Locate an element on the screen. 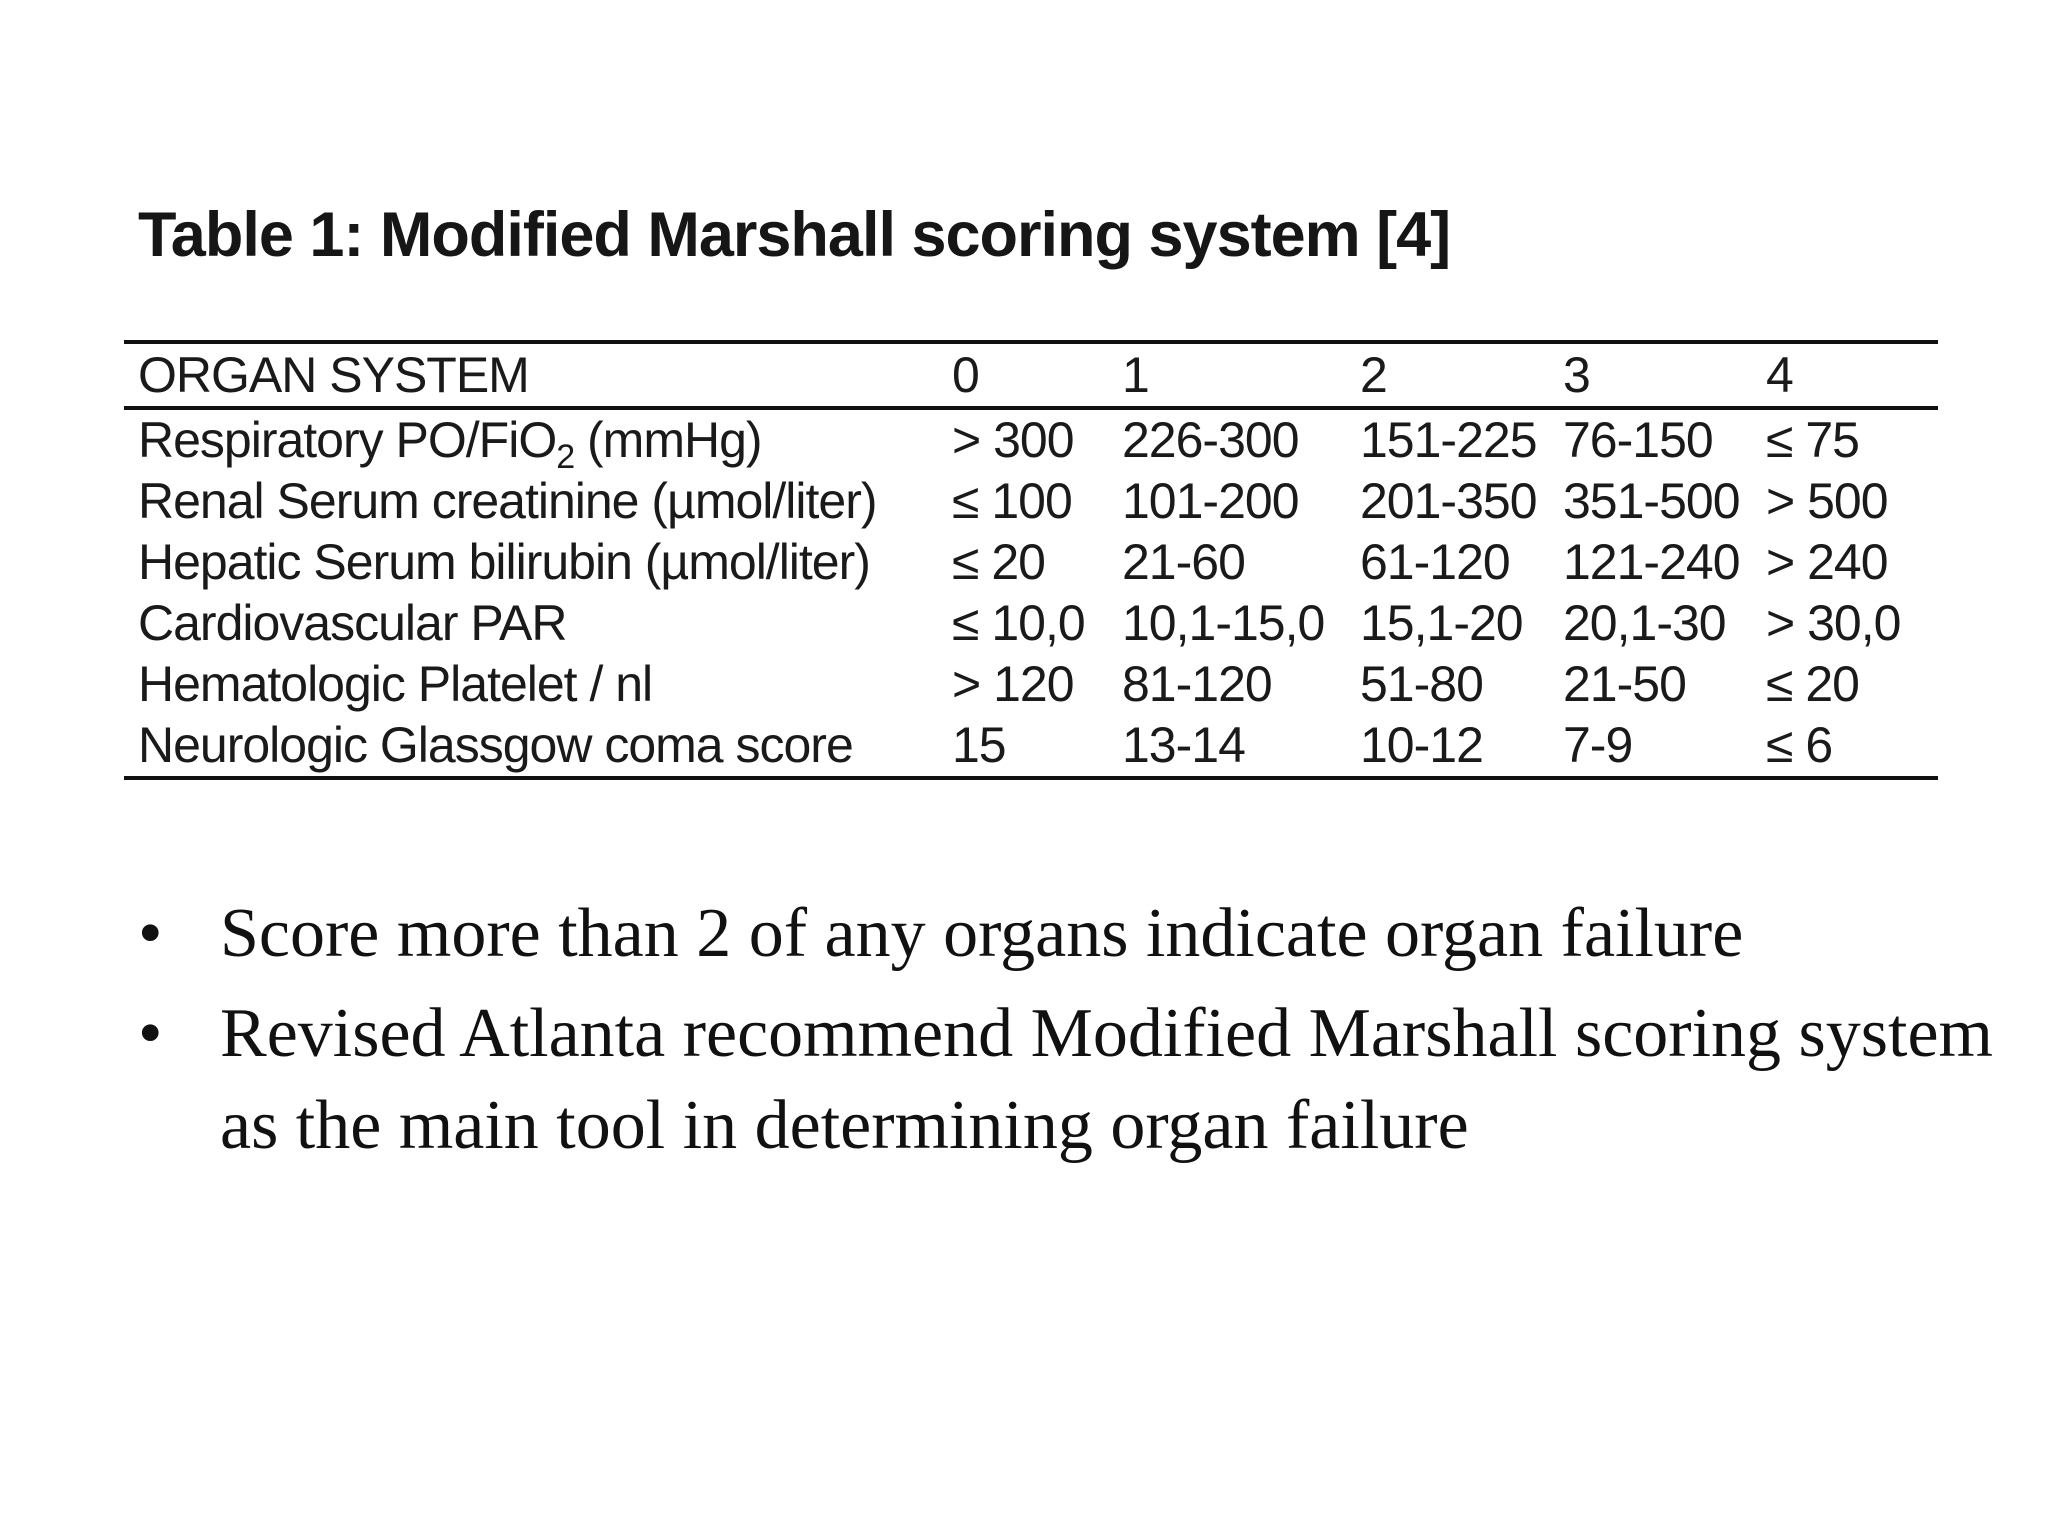 The height and width of the screenshot is (1536, 2048). header-score-1: 1 is located at coordinates (1136, 375).